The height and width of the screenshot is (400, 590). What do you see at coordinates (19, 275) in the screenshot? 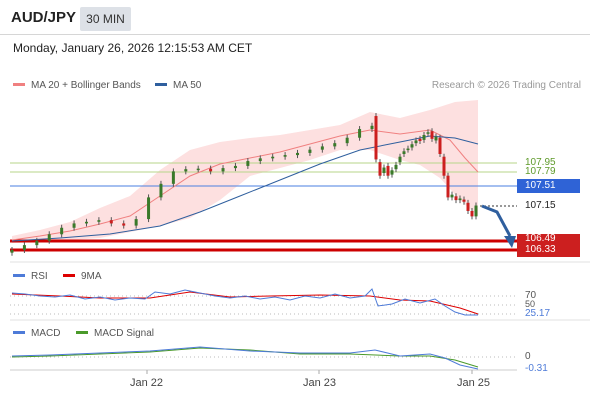
I see `rsi-swatch` at bounding box center [19, 275].